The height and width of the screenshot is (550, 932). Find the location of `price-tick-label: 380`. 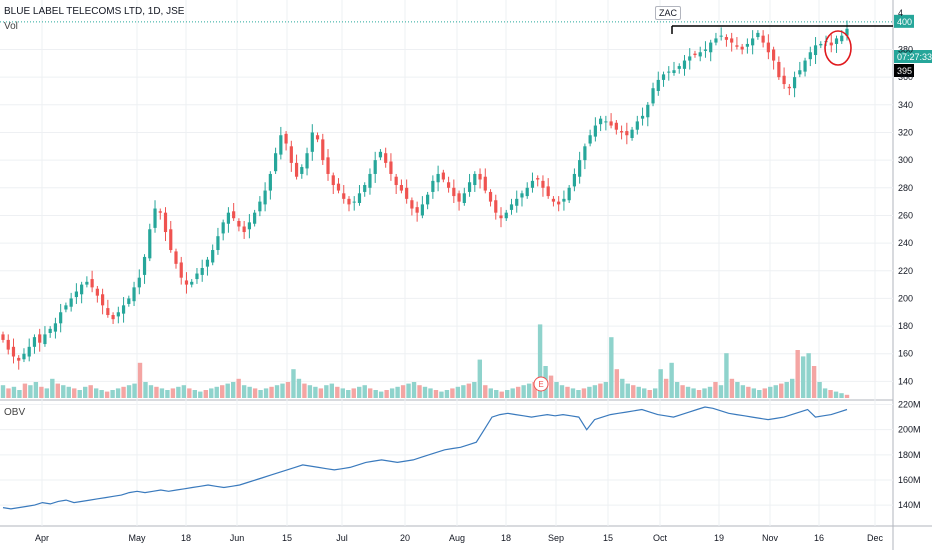

price-tick-label: 380 is located at coordinates (905, 49).